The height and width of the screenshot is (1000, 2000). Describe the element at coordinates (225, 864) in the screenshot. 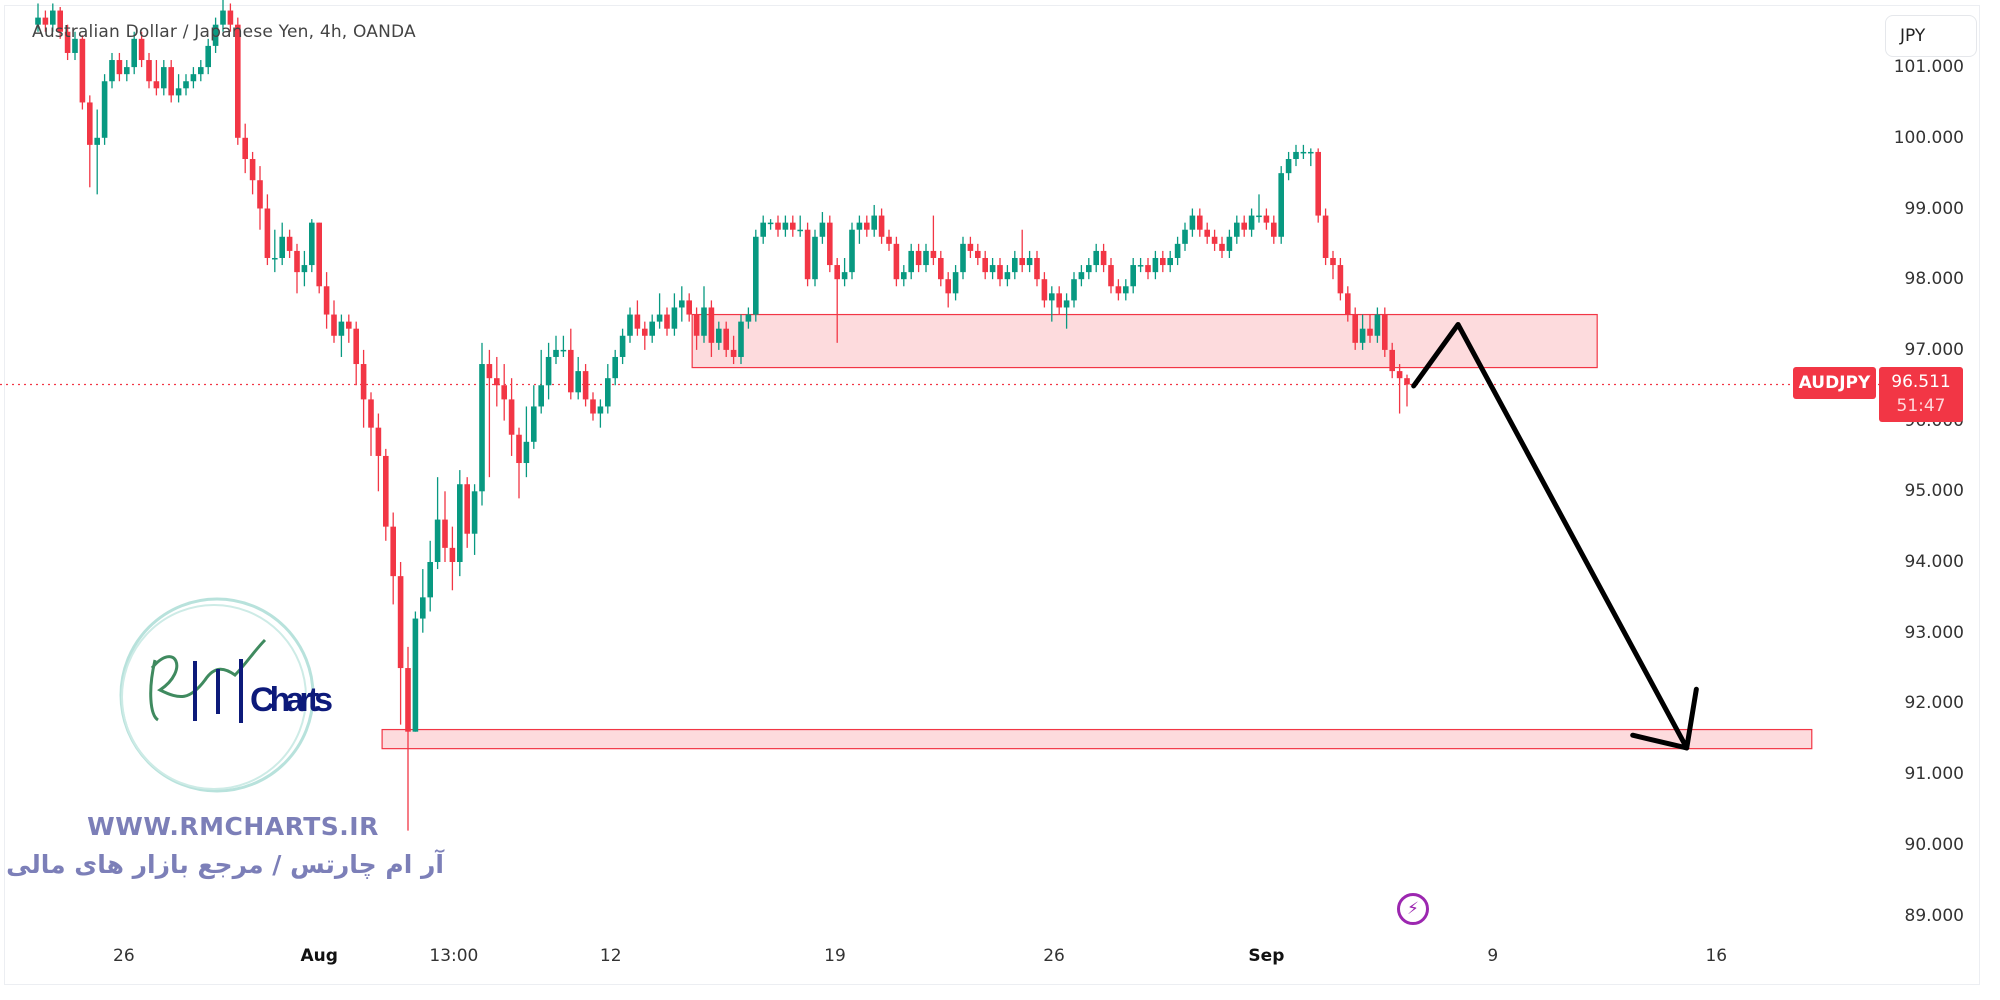

I see `watermark-tagline: آر ام چارتس / مرجع بازار های مالی` at that location.